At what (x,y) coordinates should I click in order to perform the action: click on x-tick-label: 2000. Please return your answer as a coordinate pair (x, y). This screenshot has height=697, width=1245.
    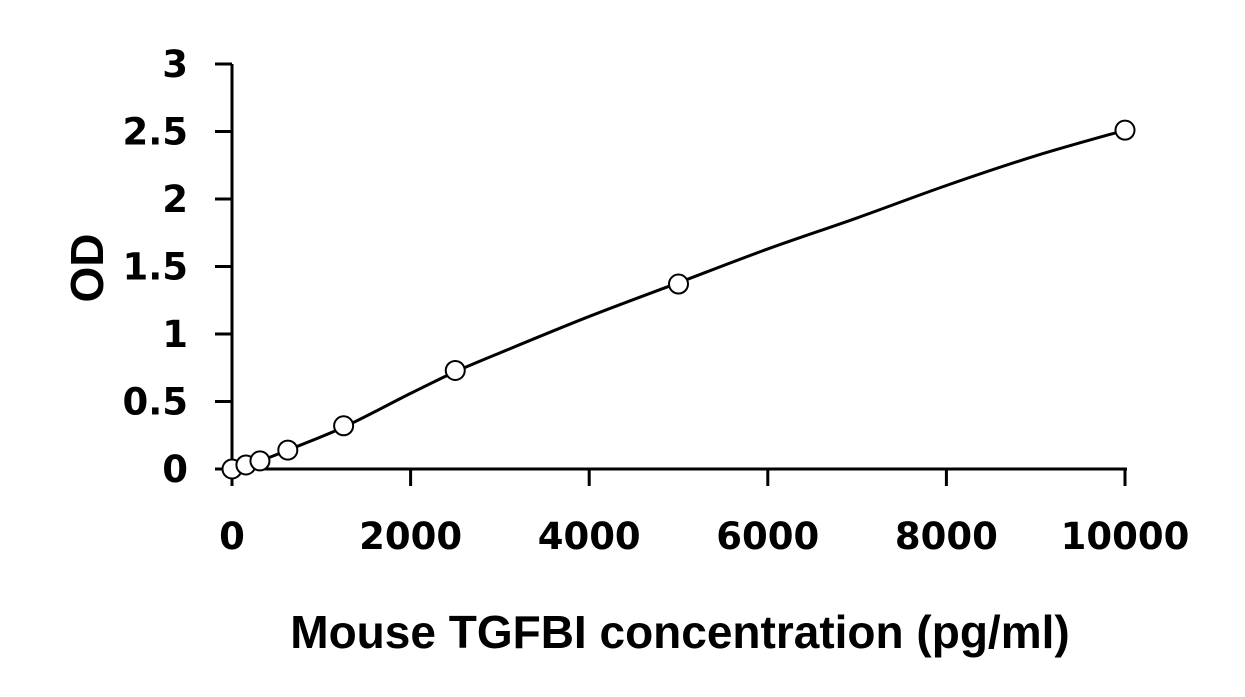
    Looking at the image, I should click on (410, 536).